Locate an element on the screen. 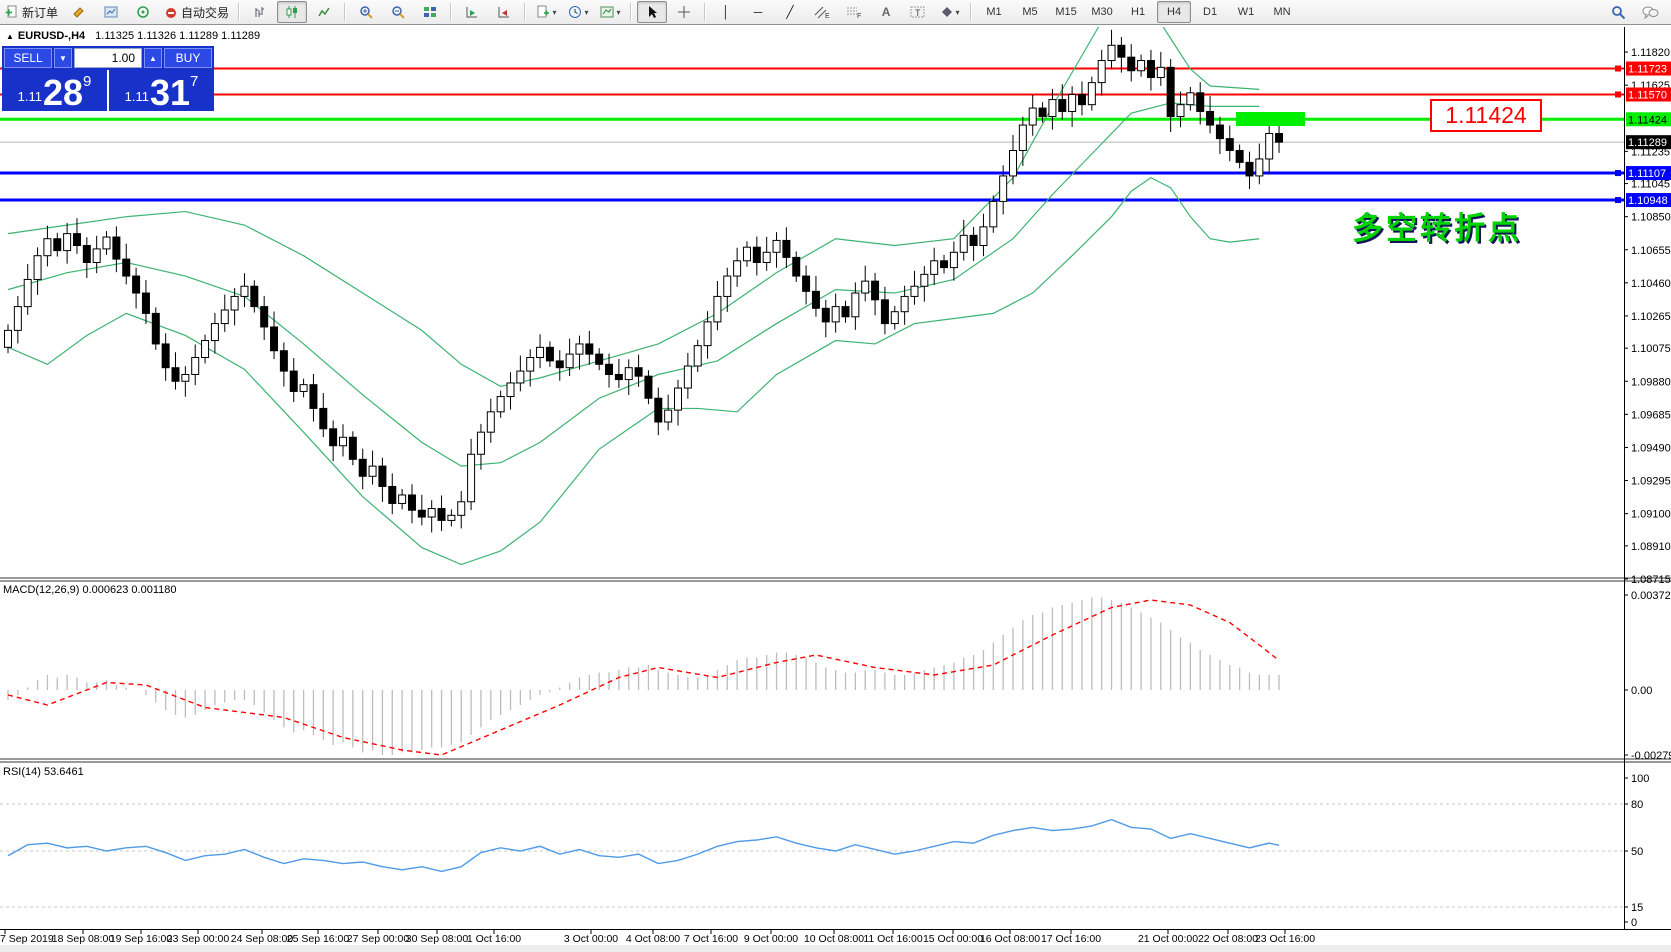  new-order-icon is located at coordinates (11, 11).